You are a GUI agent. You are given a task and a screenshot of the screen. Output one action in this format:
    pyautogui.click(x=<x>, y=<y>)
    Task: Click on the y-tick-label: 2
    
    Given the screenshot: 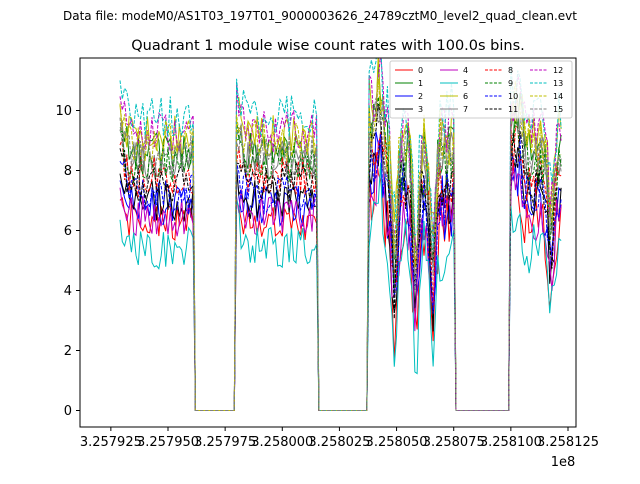 What is the action you would take?
    pyautogui.click(x=68, y=351)
    